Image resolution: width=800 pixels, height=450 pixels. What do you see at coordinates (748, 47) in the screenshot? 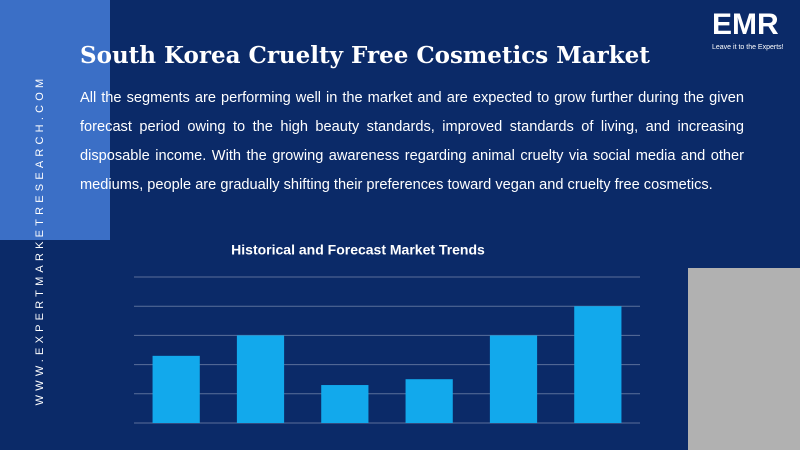
I see `tagline: Leave it to the Experts!` at bounding box center [748, 47].